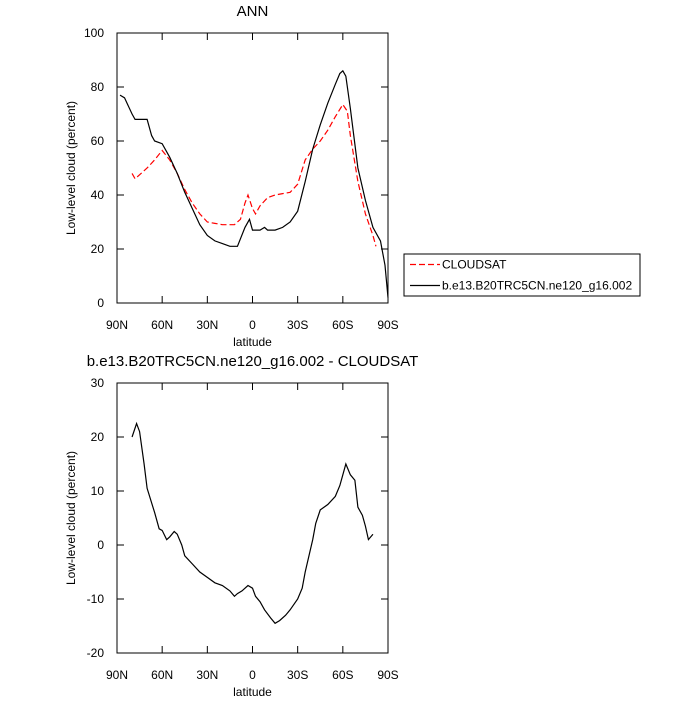  Describe the element at coordinates (98, 87) in the screenshot. I see `y-tick-label: 80` at that location.